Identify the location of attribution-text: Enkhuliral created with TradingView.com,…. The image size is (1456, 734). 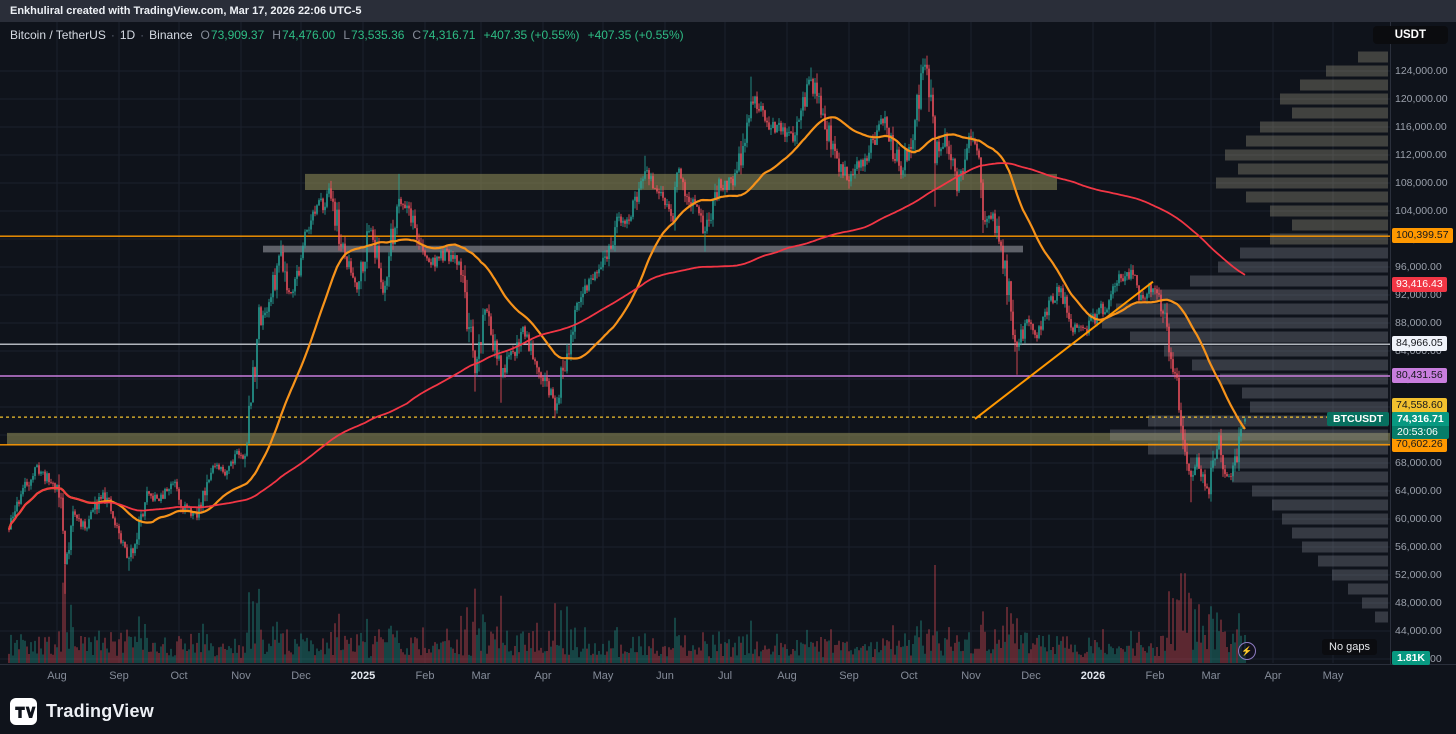
(186, 11).